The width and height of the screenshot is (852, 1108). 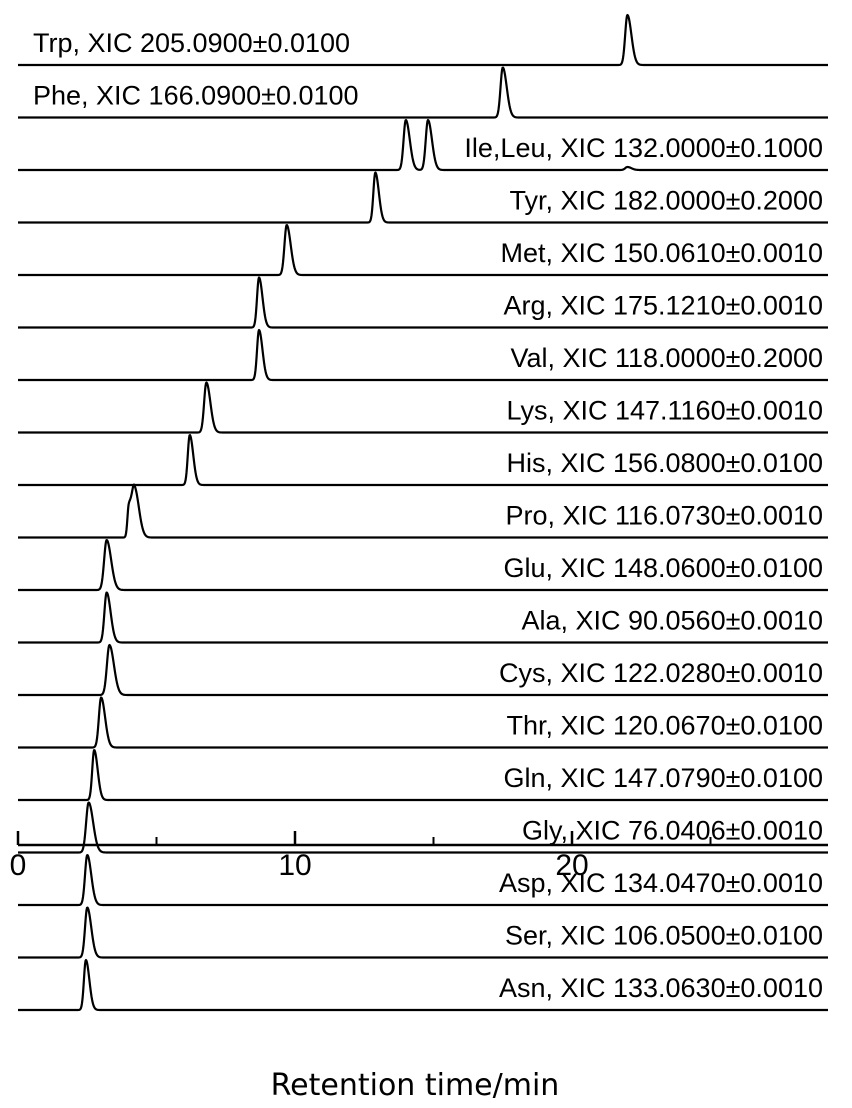 I want to click on trace-14: Gln, XIC 147.0790±0.0100, so click(x=423, y=775).